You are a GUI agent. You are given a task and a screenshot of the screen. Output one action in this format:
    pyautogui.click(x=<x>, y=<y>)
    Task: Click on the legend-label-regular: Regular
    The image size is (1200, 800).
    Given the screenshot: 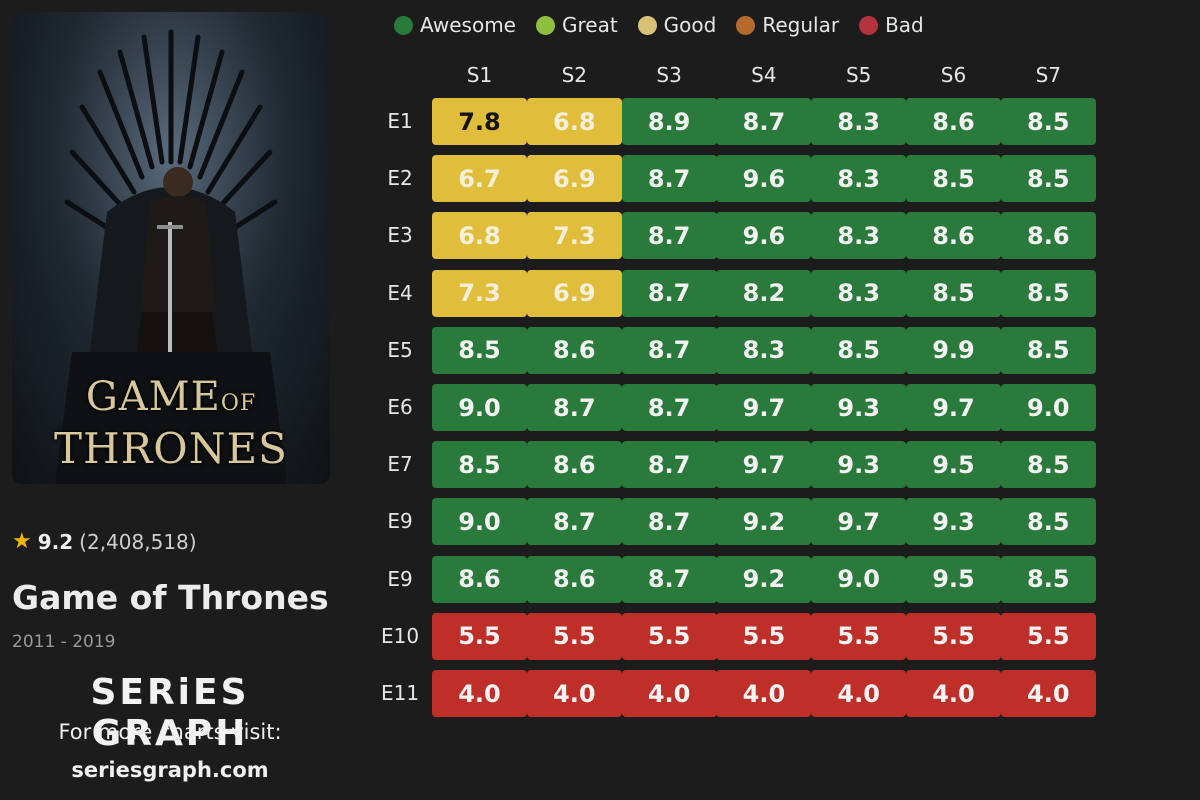 What is the action you would take?
    pyautogui.click(x=801, y=25)
    